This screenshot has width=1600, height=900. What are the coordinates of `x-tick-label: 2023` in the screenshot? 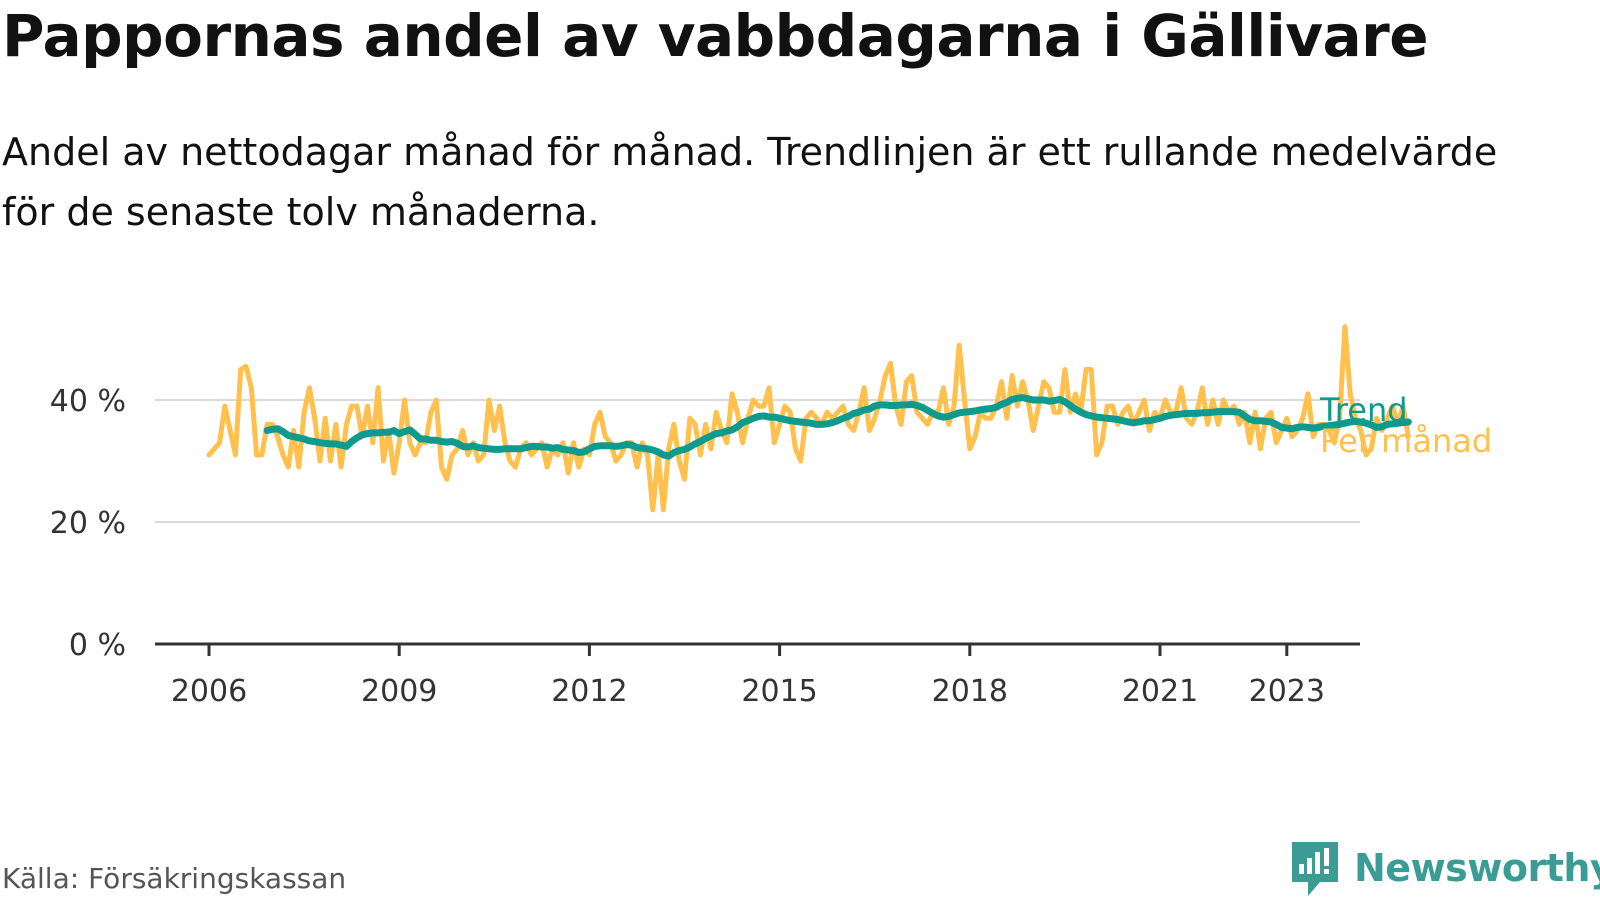 It's located at (1287, 691).